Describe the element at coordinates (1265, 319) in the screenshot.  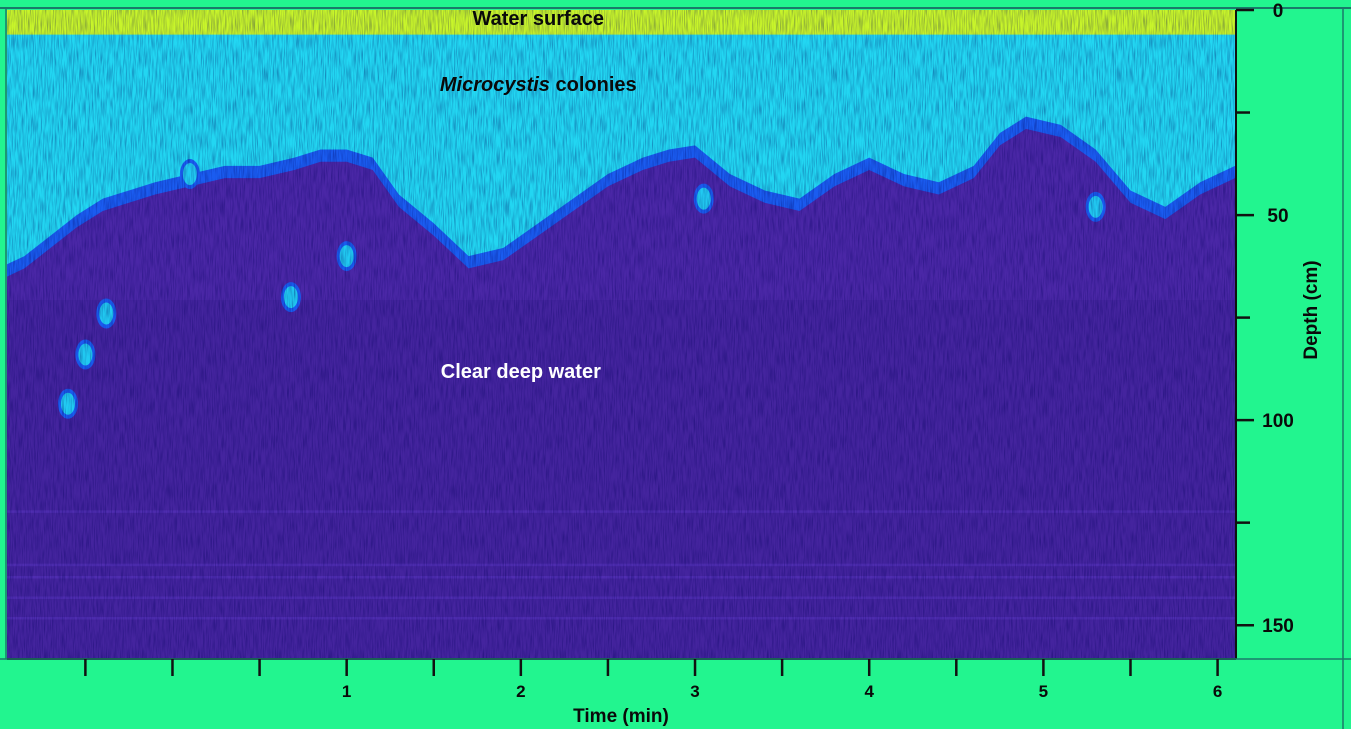
I see `y-axis: 0 50 100 150` at that location.